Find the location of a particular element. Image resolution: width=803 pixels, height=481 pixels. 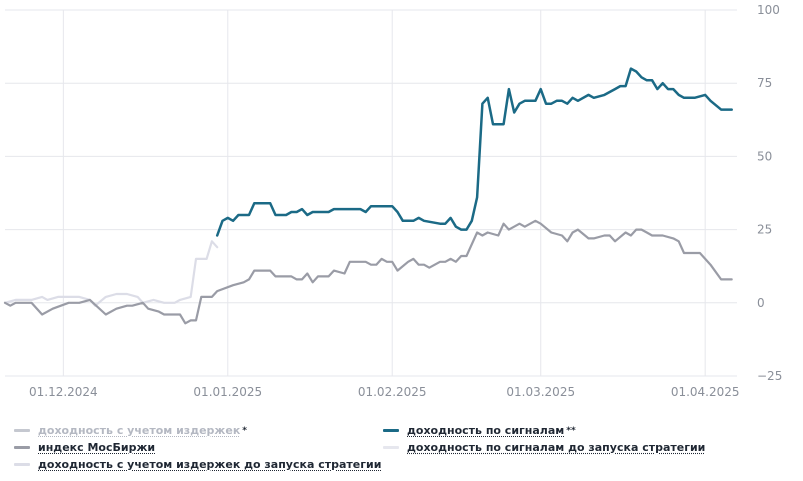

y-tick-label: 0 is located at coordinates (761, 303).